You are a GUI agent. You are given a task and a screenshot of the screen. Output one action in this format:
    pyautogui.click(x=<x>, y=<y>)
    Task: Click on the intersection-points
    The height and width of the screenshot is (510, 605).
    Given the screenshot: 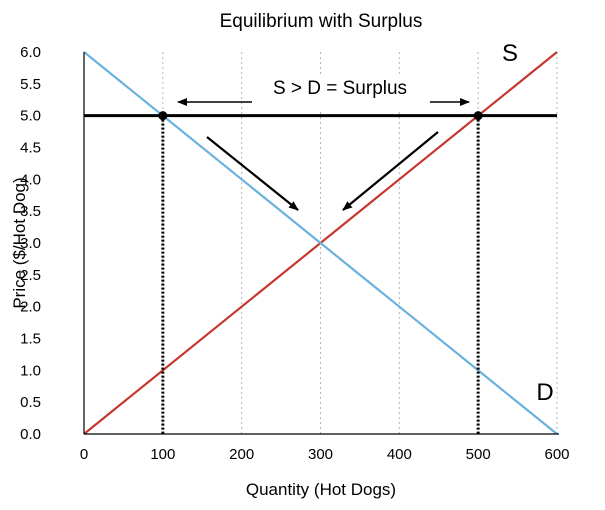 What is the action you would take?
    pyautogui.click(x=320, y=116)
    